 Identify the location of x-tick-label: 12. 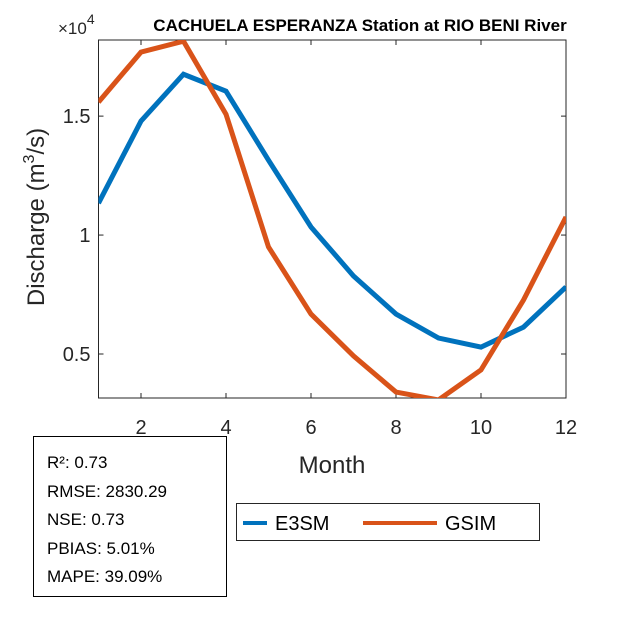
(566, 428).